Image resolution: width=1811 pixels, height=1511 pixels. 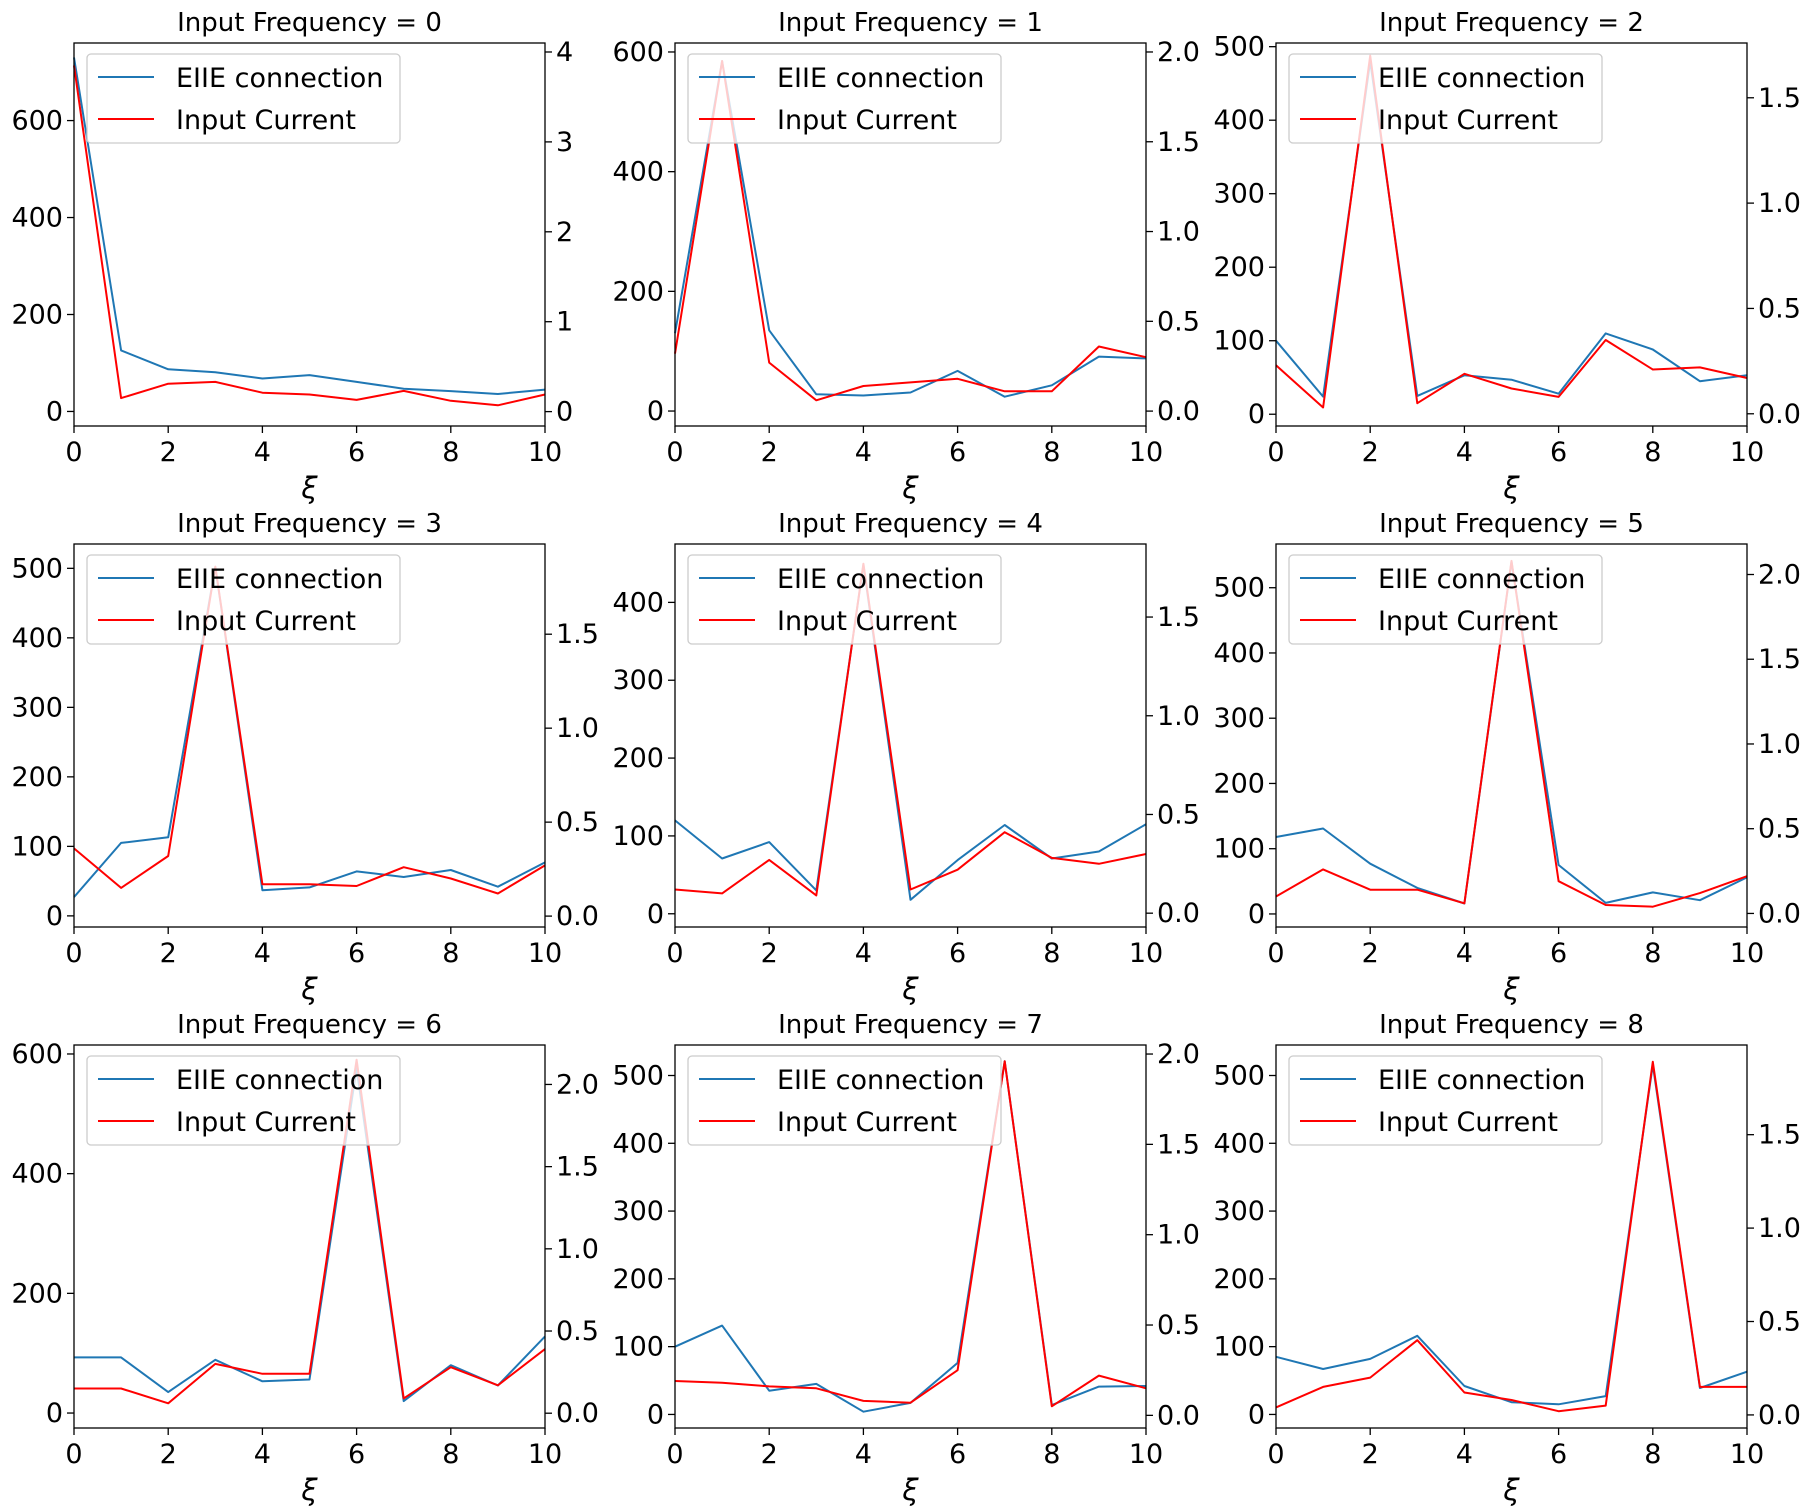 I want to click on subplot-title: Input Frequency = 4, so click(x=910, y=524).